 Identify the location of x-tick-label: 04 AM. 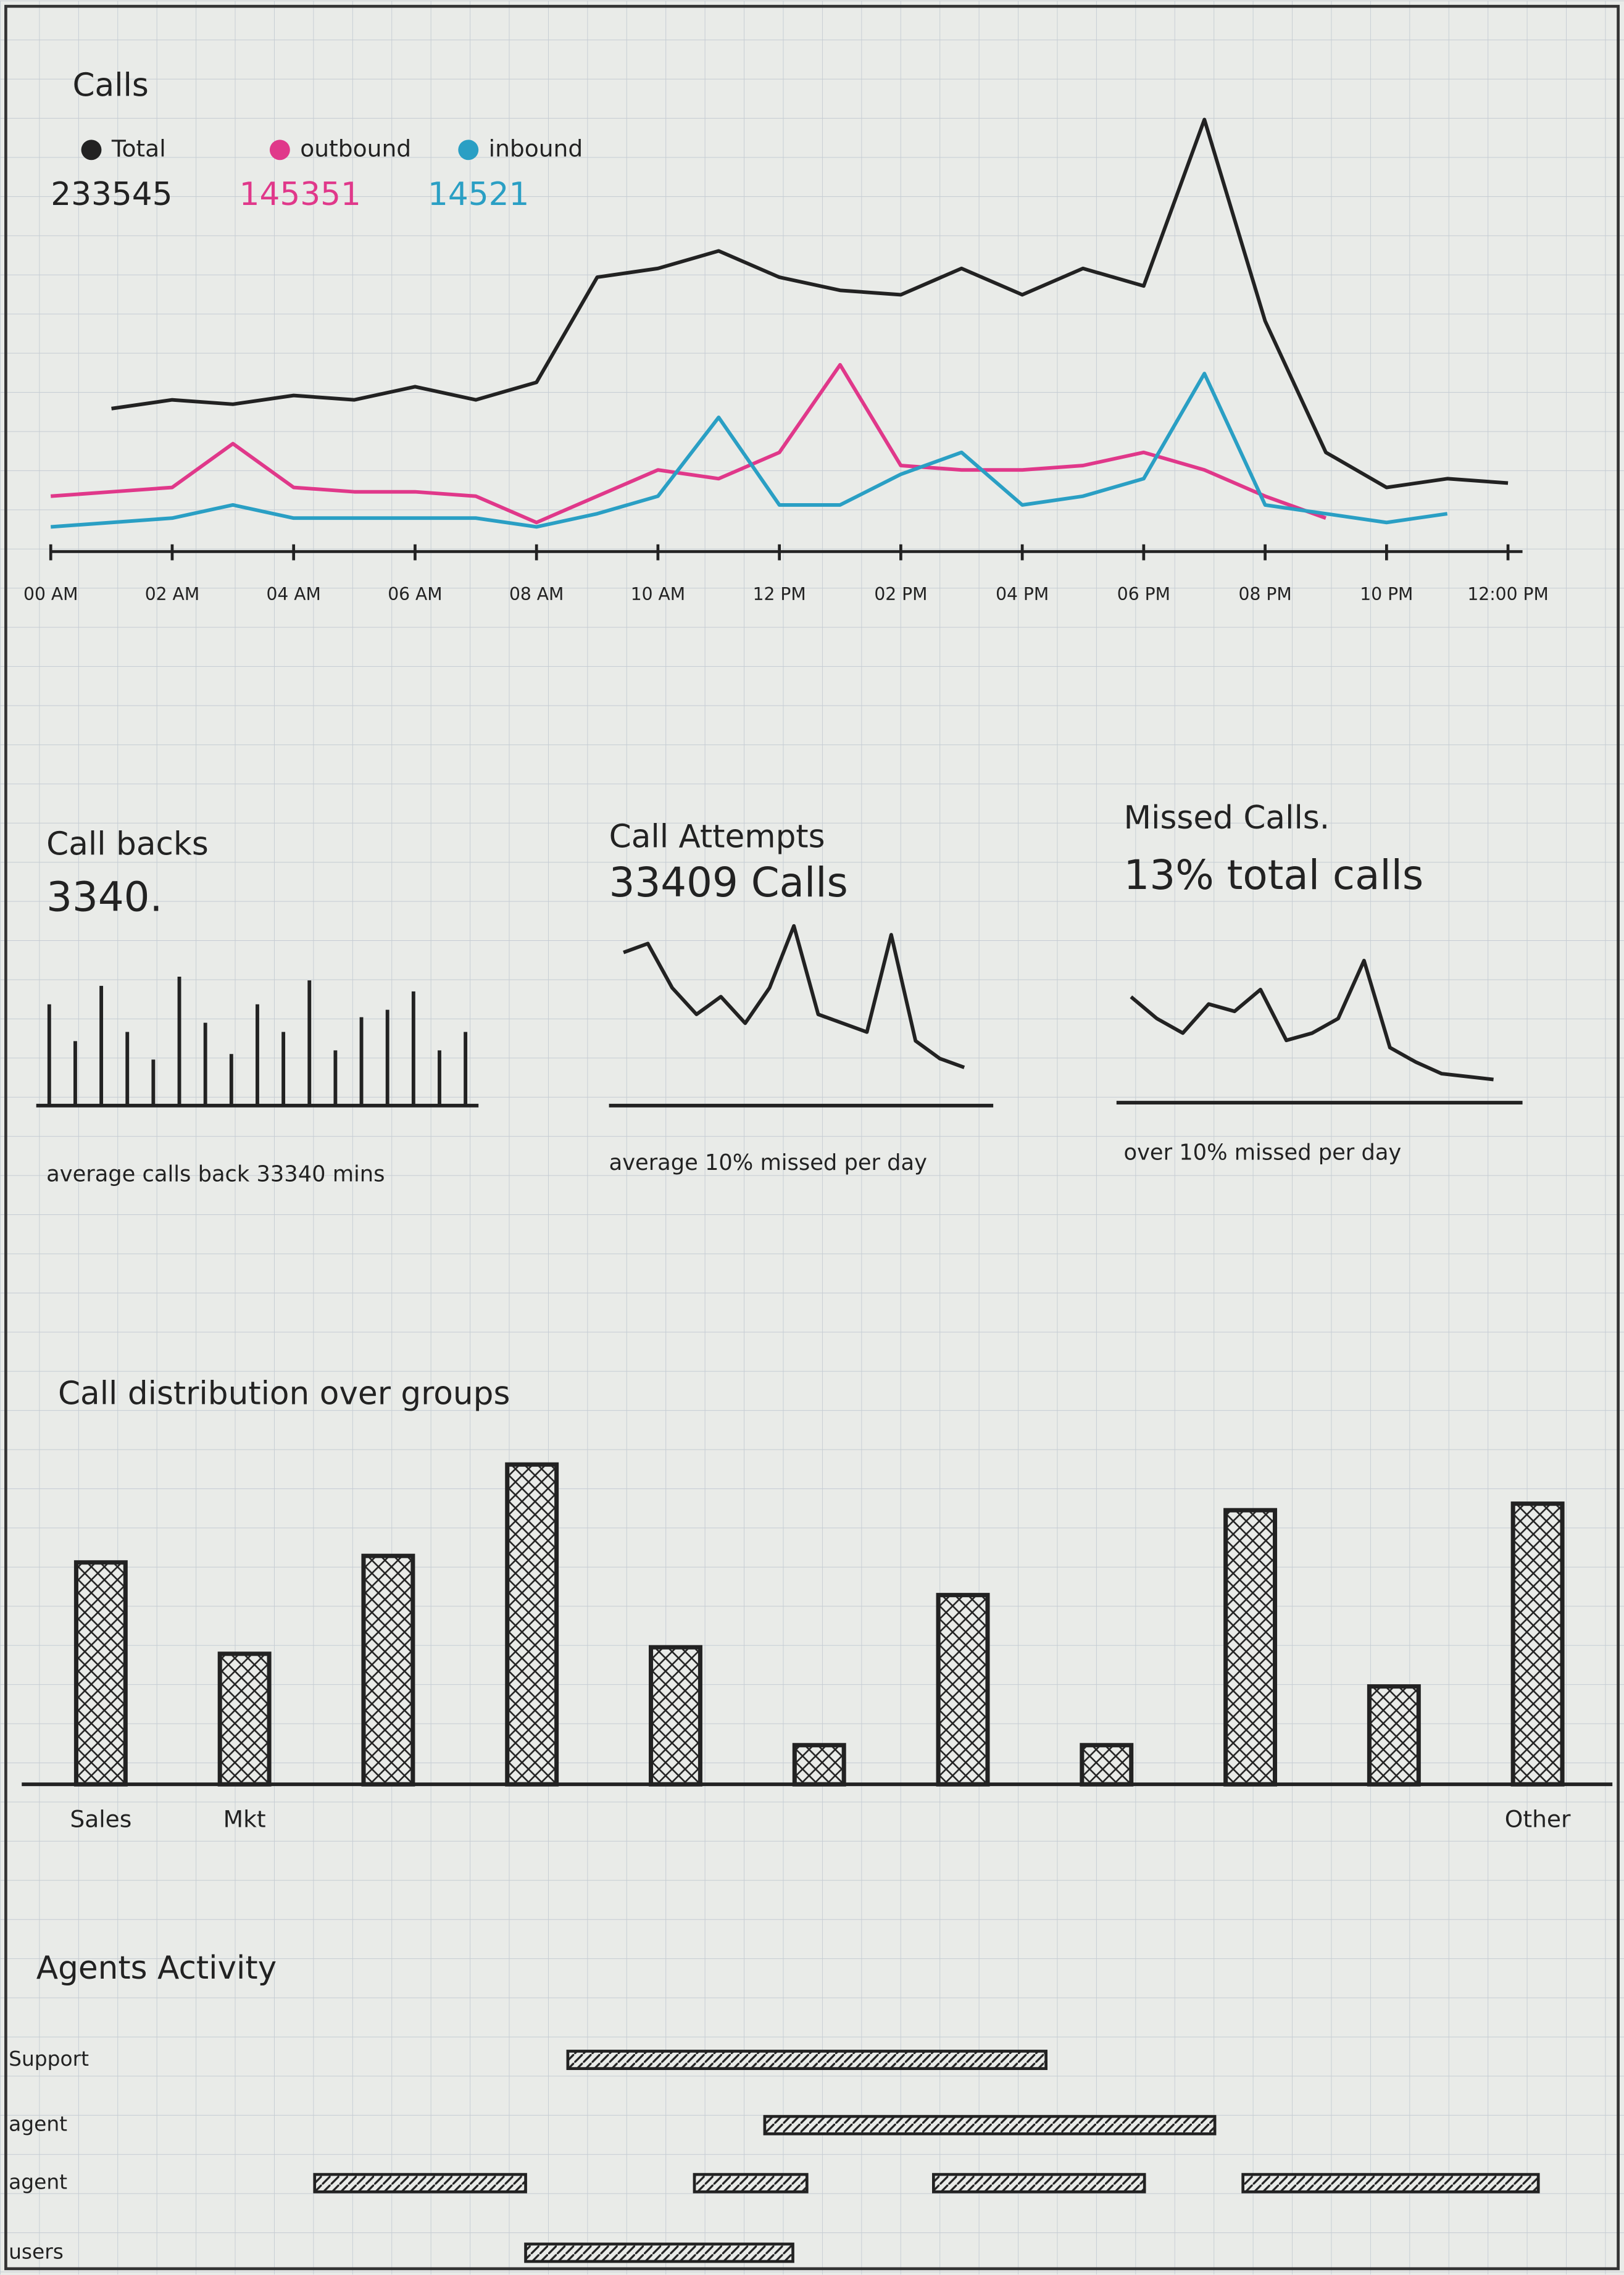
(293, 594).